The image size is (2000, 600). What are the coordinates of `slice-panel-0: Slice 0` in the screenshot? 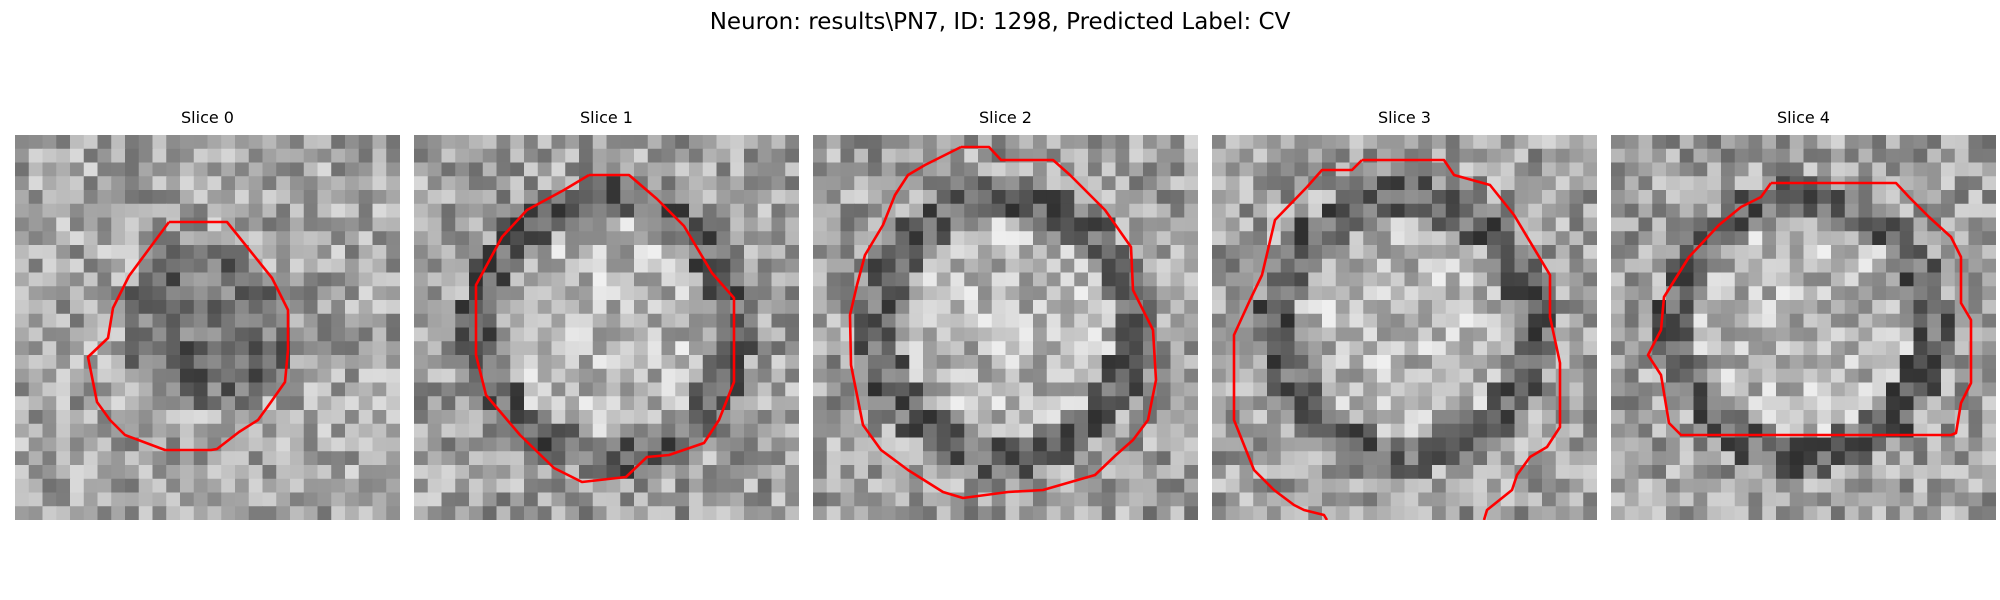 It's located at (207, 315).